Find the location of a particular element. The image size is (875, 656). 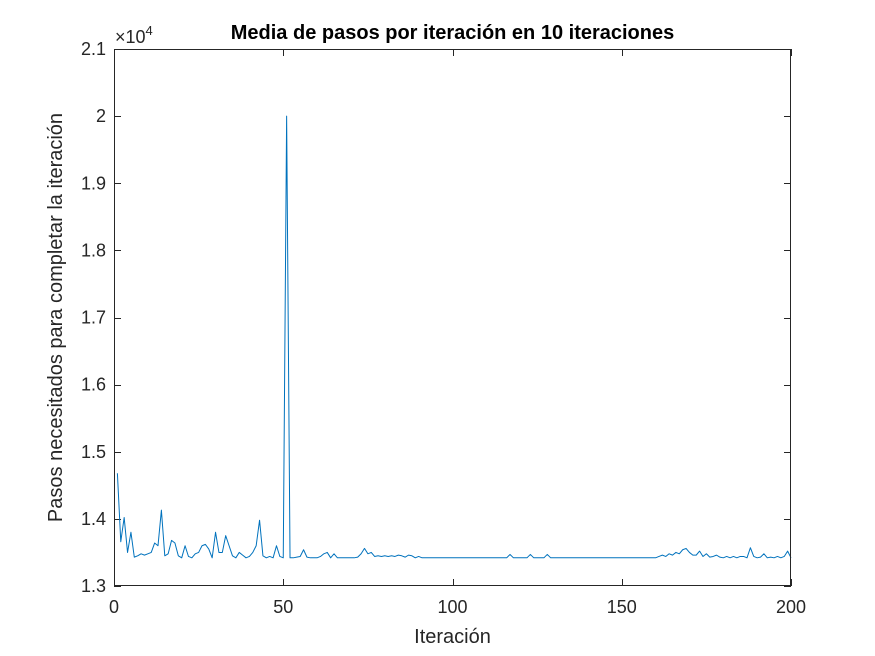

y-axis-exponent: ×10⁴ is located at coordinates (134, 35).